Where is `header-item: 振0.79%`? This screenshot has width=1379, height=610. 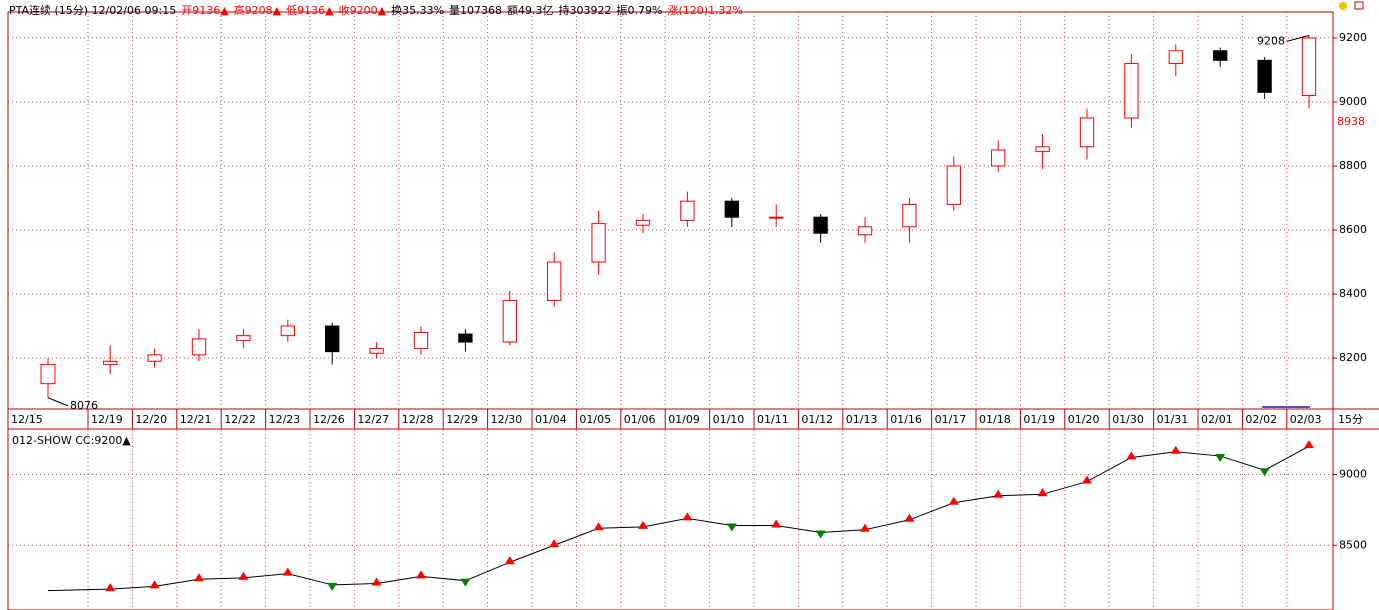
header-item: 振0.79% is located at coordinates (639, 10).